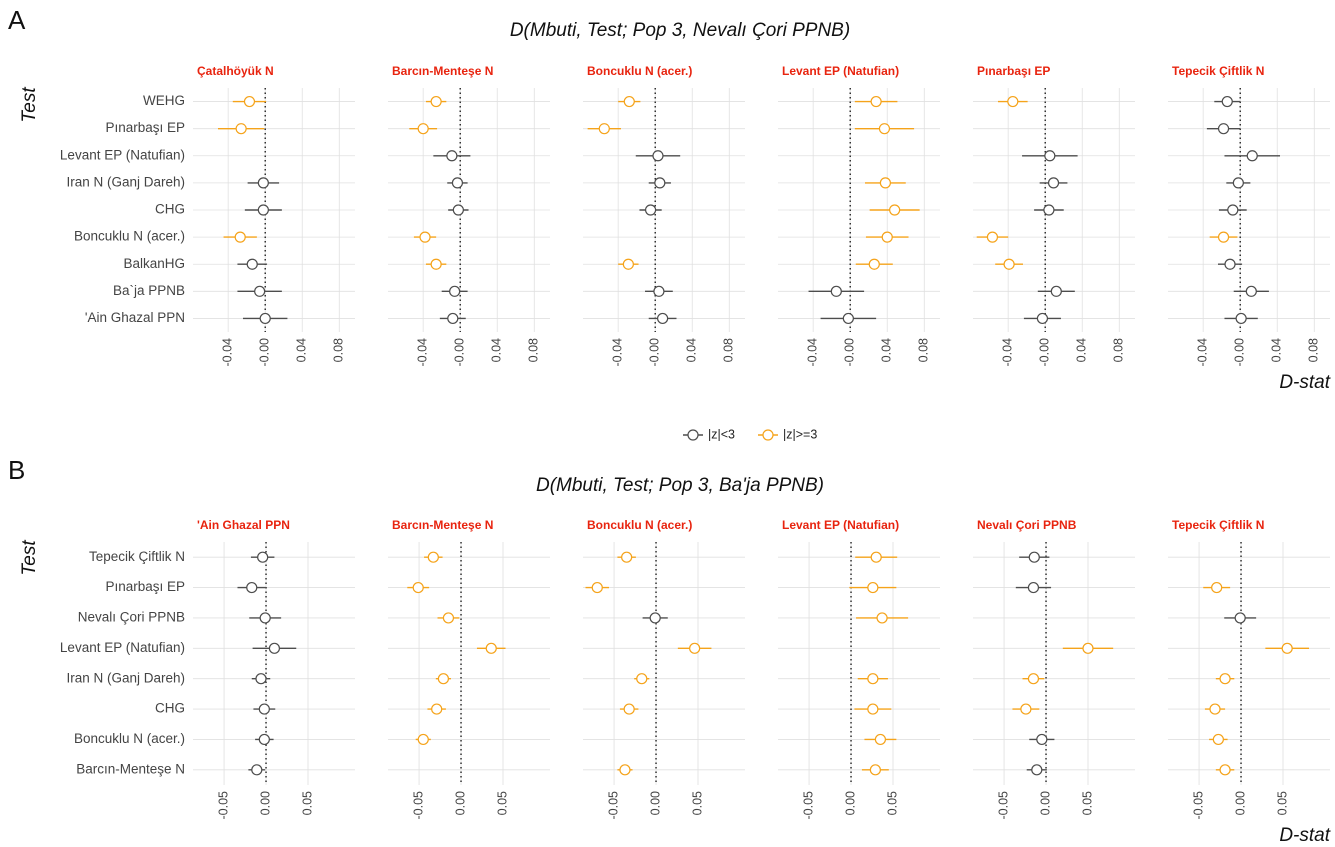 The height and width of the screenshot is (847, 1335). I want to click on y-tick-label: Ba`ja PPNB, so click(149, 290).